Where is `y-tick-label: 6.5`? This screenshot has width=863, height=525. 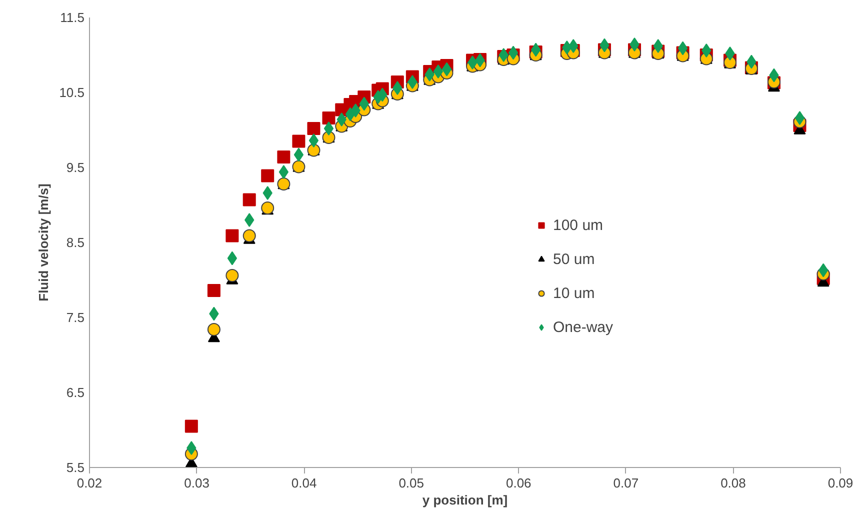 y-tick-label: 6.5 is located at coordinates (75, 392).